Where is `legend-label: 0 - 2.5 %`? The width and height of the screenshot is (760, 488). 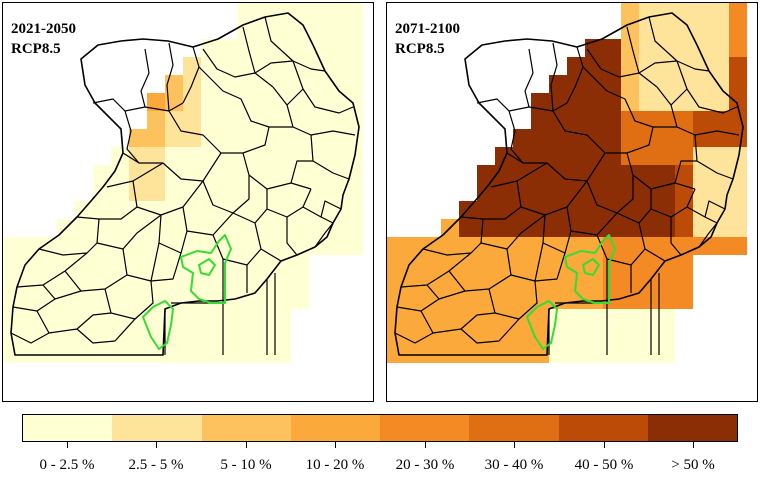
legend-label: 0 - 2.5 % is located at coordinates (67, 465).